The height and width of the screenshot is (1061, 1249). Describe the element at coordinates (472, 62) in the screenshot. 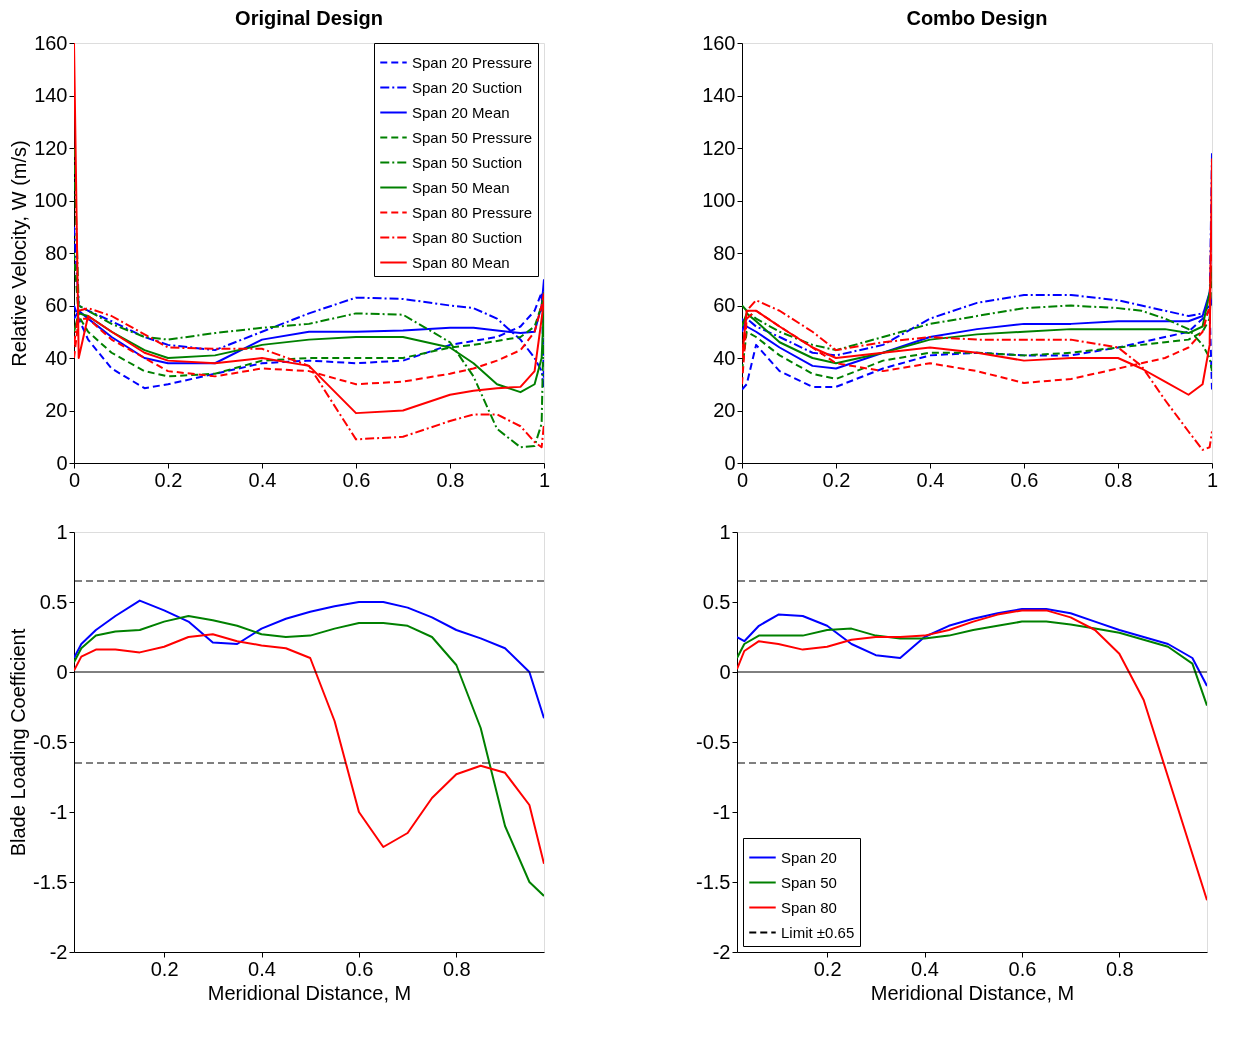

I see `legend-label: Span 20 Pressure` at that location.